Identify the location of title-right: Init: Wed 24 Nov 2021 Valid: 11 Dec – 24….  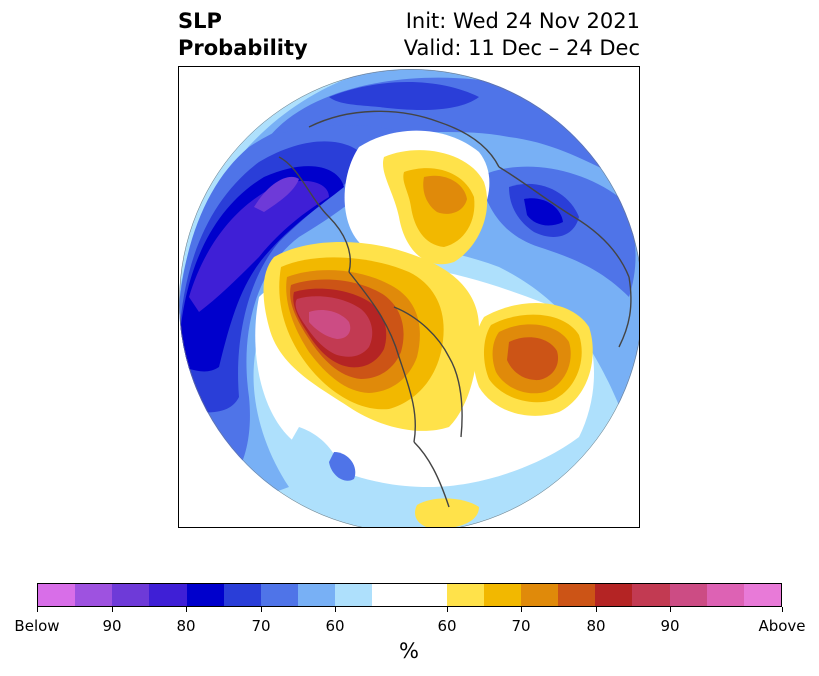
(522, 35).